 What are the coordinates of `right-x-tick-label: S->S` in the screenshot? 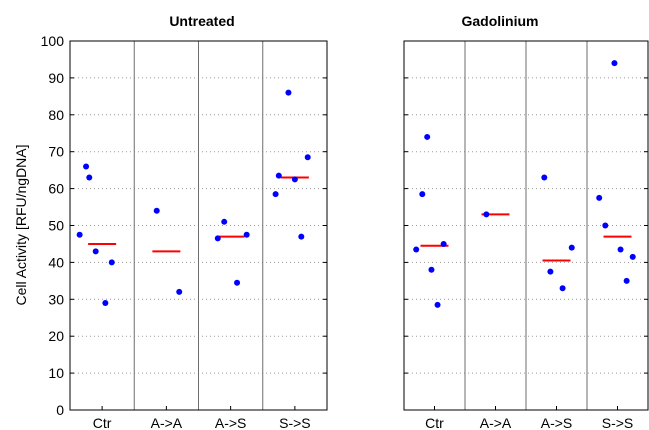 It's located at (618, 422).